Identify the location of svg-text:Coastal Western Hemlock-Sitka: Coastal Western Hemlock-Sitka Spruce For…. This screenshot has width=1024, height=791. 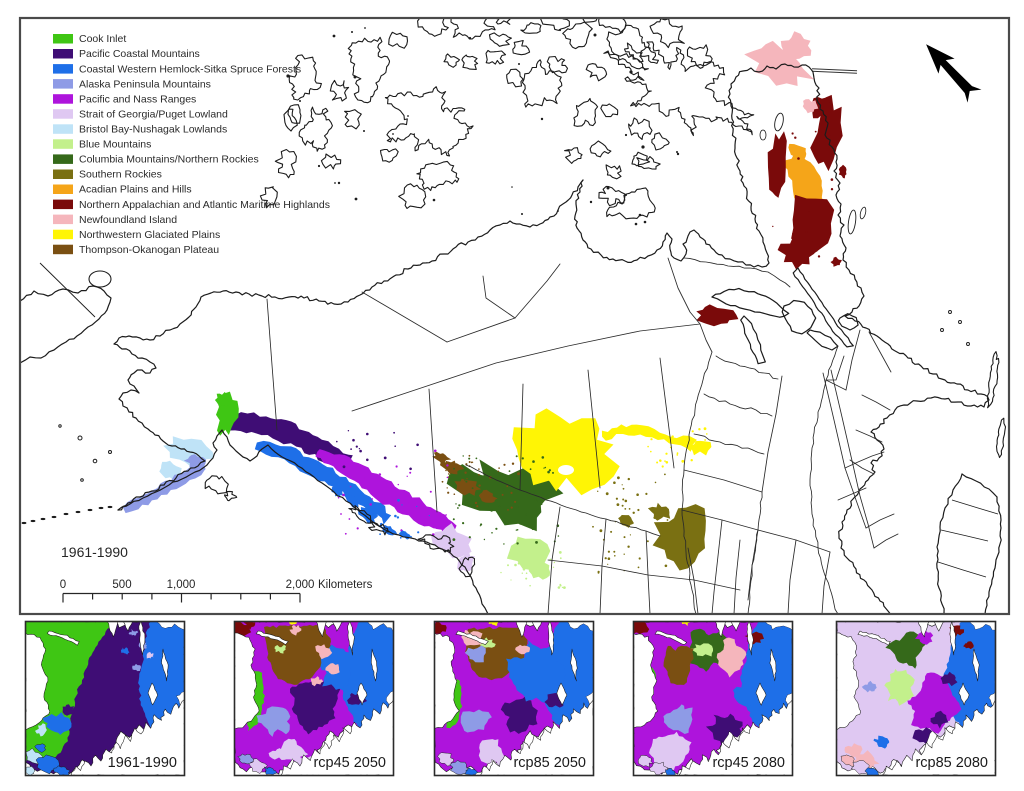
(190, 69).